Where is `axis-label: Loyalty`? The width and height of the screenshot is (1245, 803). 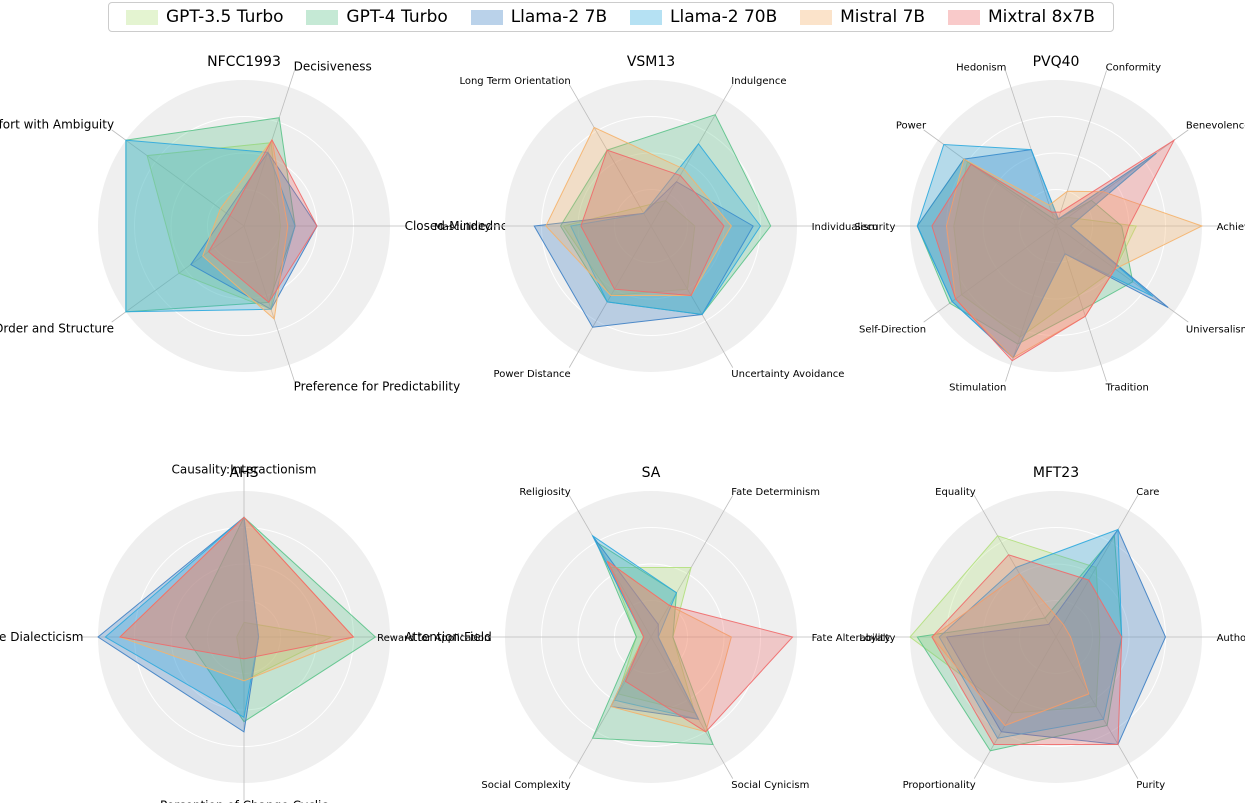
axis-label: Loyalty is located at coordinates (877, 638).